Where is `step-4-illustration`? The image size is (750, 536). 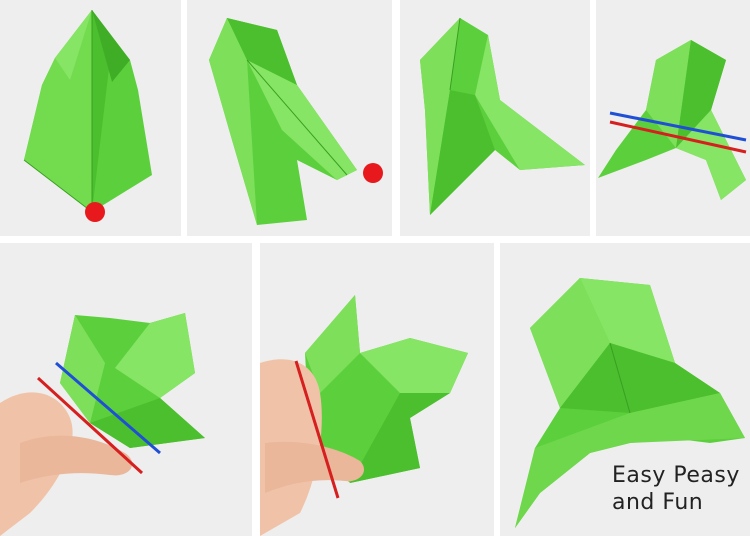 step-4-illustration is located at coordinates (673, 118).